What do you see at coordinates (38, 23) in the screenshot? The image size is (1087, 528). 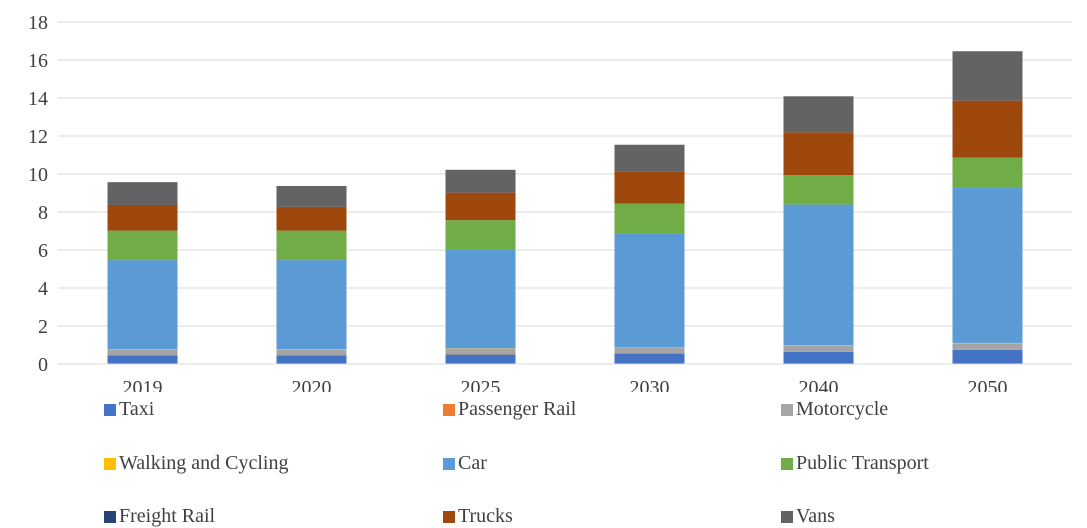 I see `y-tick-label: 18` at bounding box center [38, 23].